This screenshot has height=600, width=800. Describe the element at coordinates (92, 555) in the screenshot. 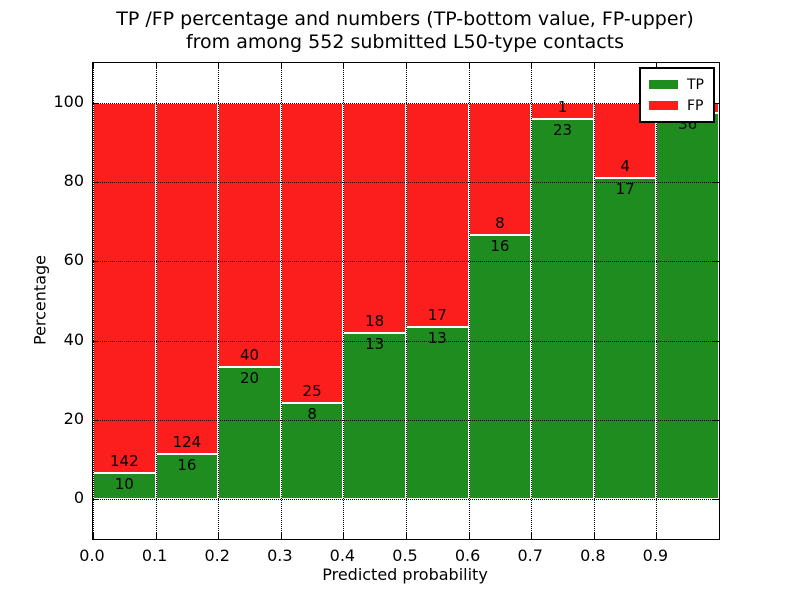

I see `x-tick-label: 0.0` at that location.